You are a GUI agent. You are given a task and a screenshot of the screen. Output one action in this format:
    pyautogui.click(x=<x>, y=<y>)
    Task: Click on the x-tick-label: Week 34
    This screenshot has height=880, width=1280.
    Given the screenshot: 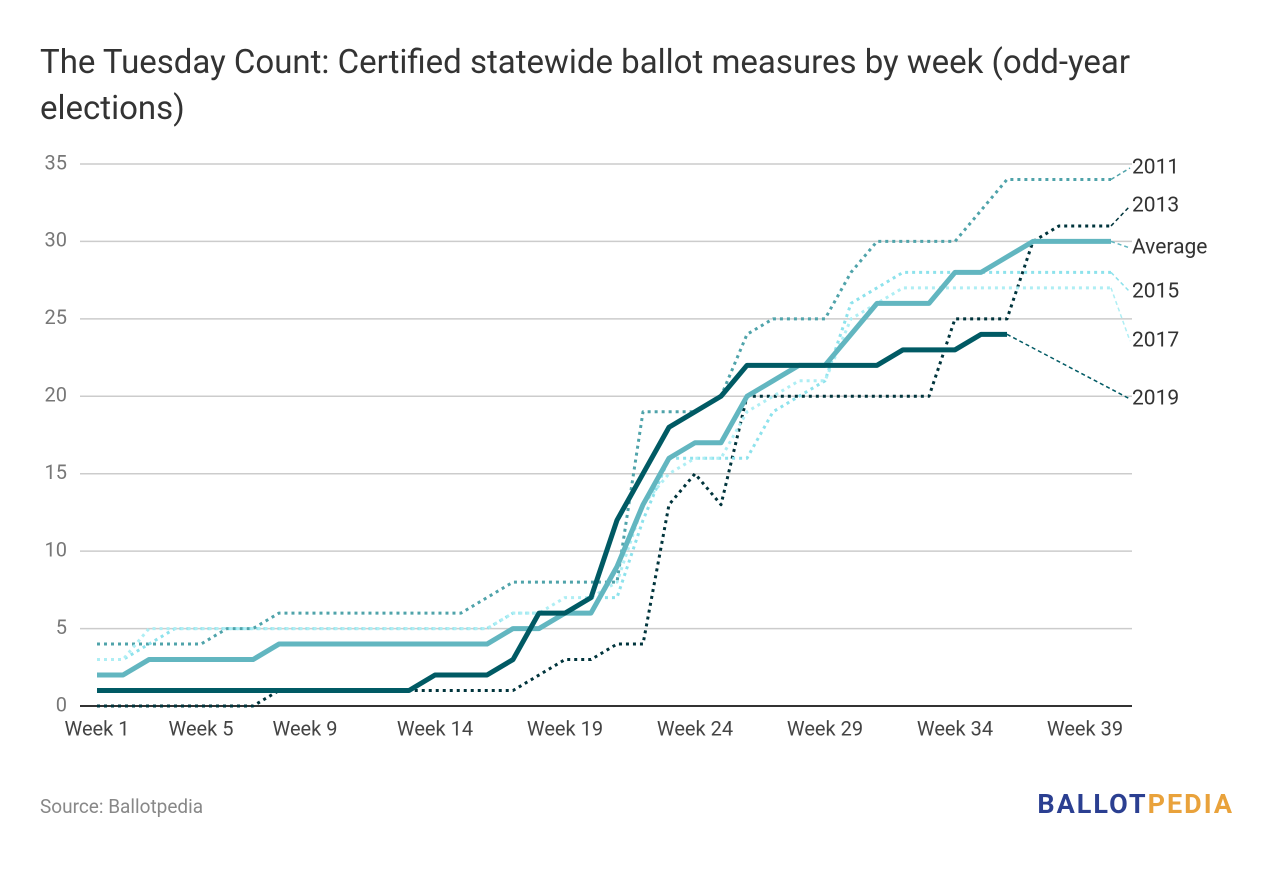 What is the action you would take?
    pyautogui.click(x=955, y=728)
    